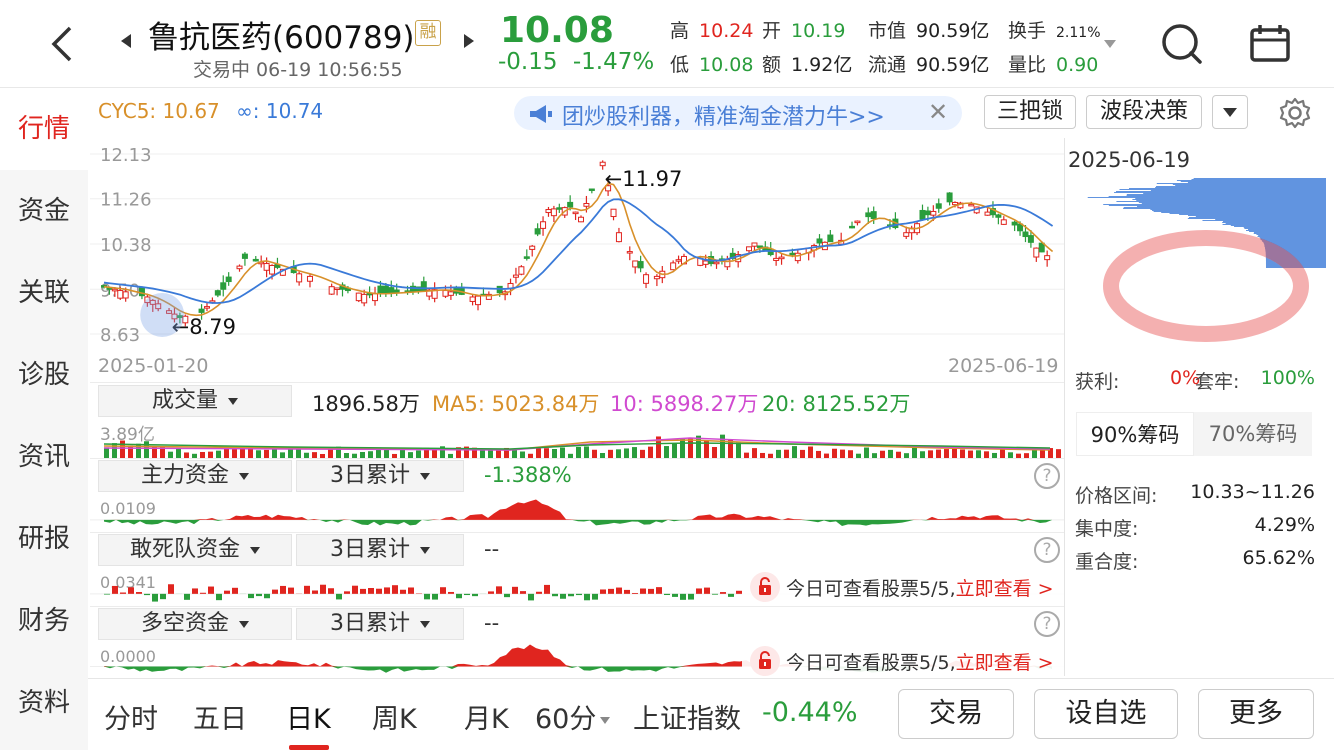  I want to click on y-tick-label: 12.13, so click(126, 155).